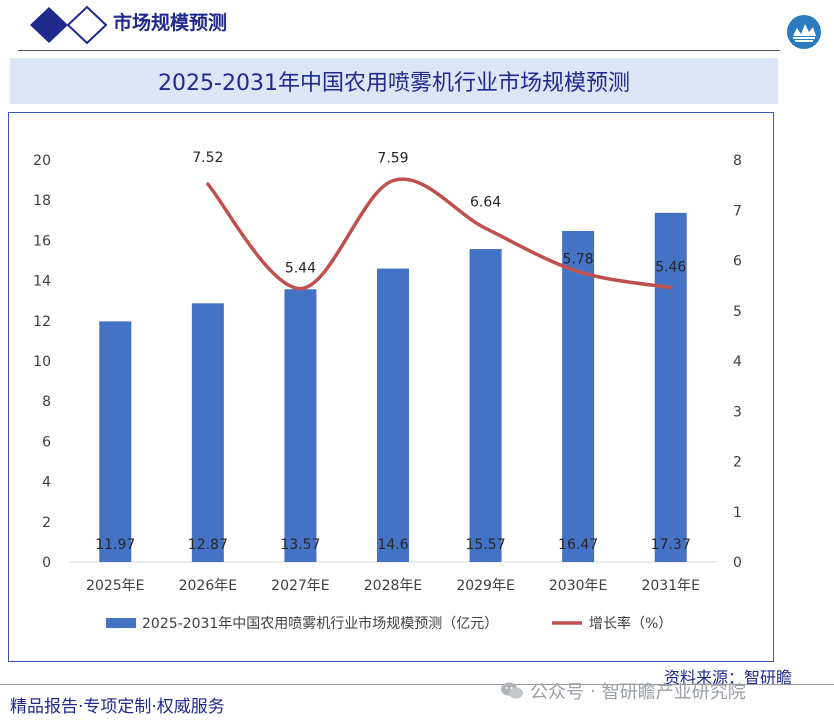 Image resolution: width=834 pixels, height=721 pixels. I want to click on y2-tick-label: 1, so click(737, 513).